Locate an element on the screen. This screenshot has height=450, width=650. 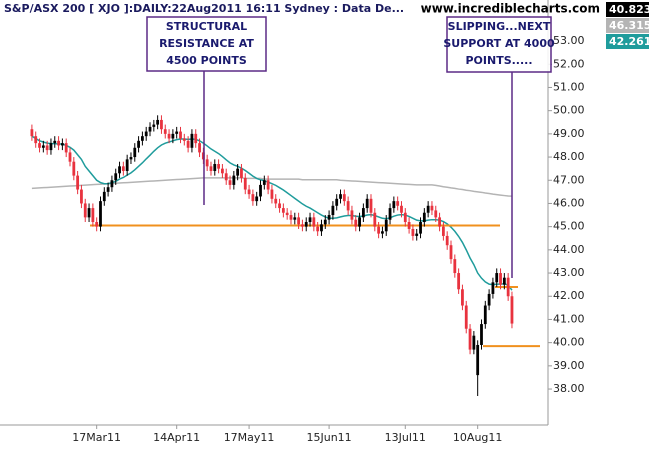
last-value-badge is located at coordinates (627, 25).